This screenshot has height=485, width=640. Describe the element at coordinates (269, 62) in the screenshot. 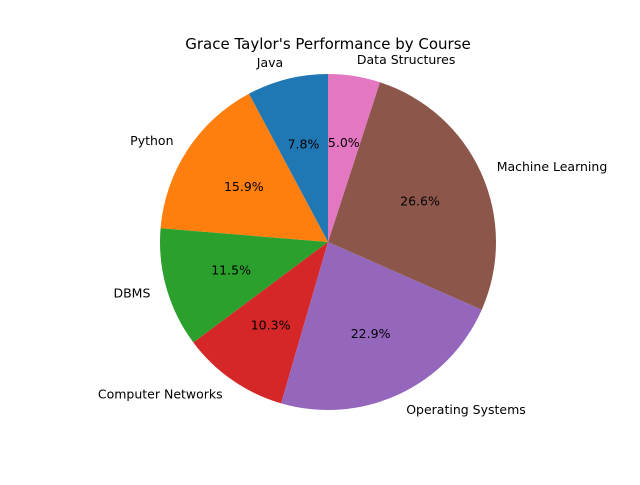

I see `slice-label: Java` at that location.